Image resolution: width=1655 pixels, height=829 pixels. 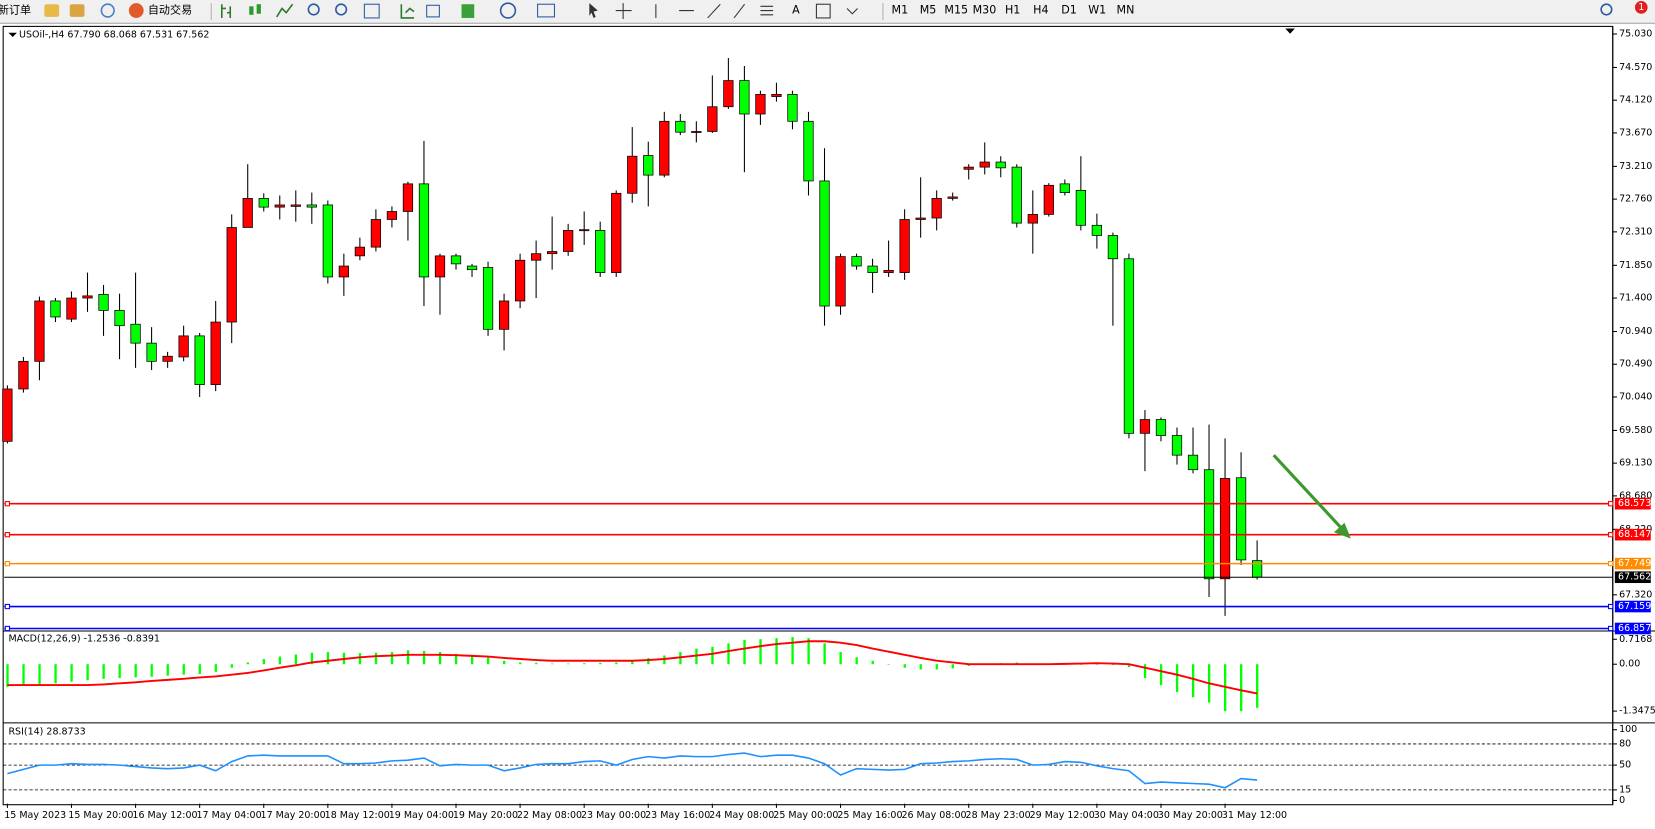 I want to click on level-label: 66.857, so click(x=1634, y=628).